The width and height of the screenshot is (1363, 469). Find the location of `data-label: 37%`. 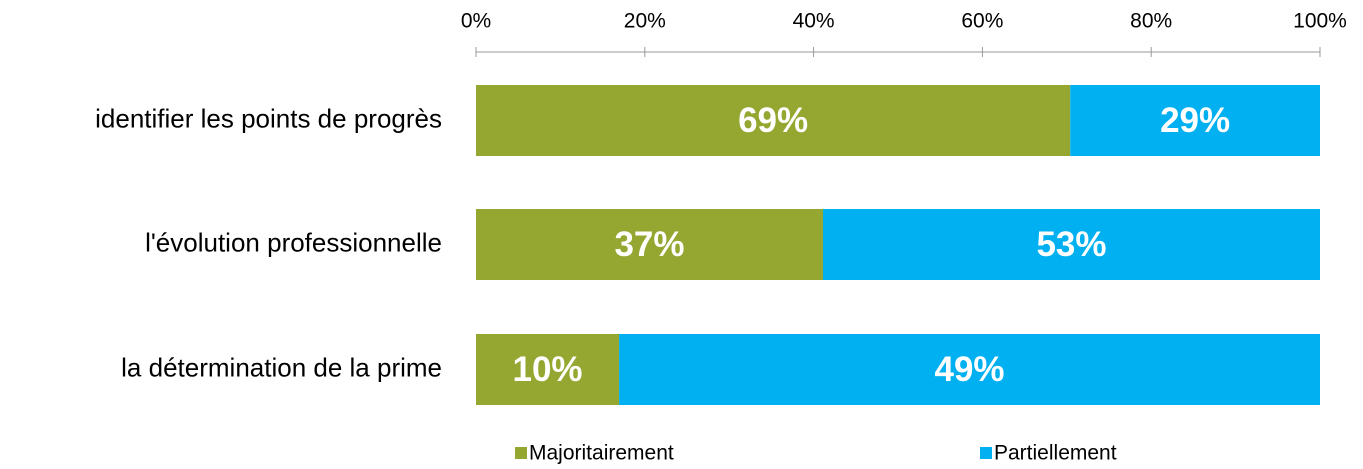

data-label: 37% is located at coordinates (649, 244).